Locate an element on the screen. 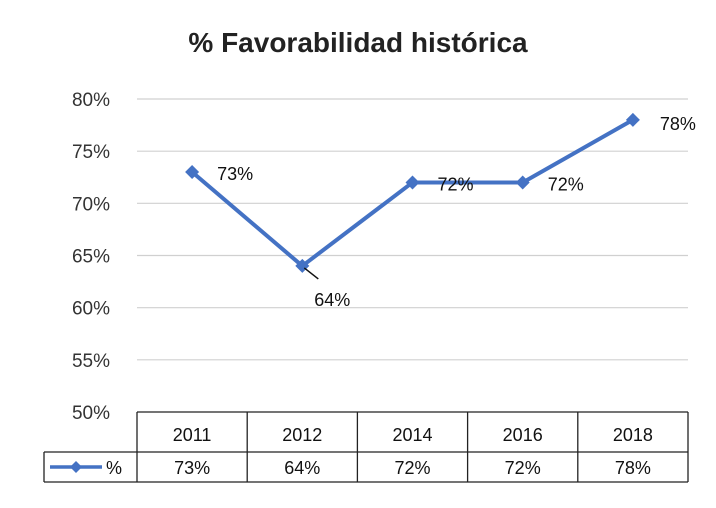 The height and width of the screenshot is (508, 716). data-label: 78% is located at coordinates (678, 124).